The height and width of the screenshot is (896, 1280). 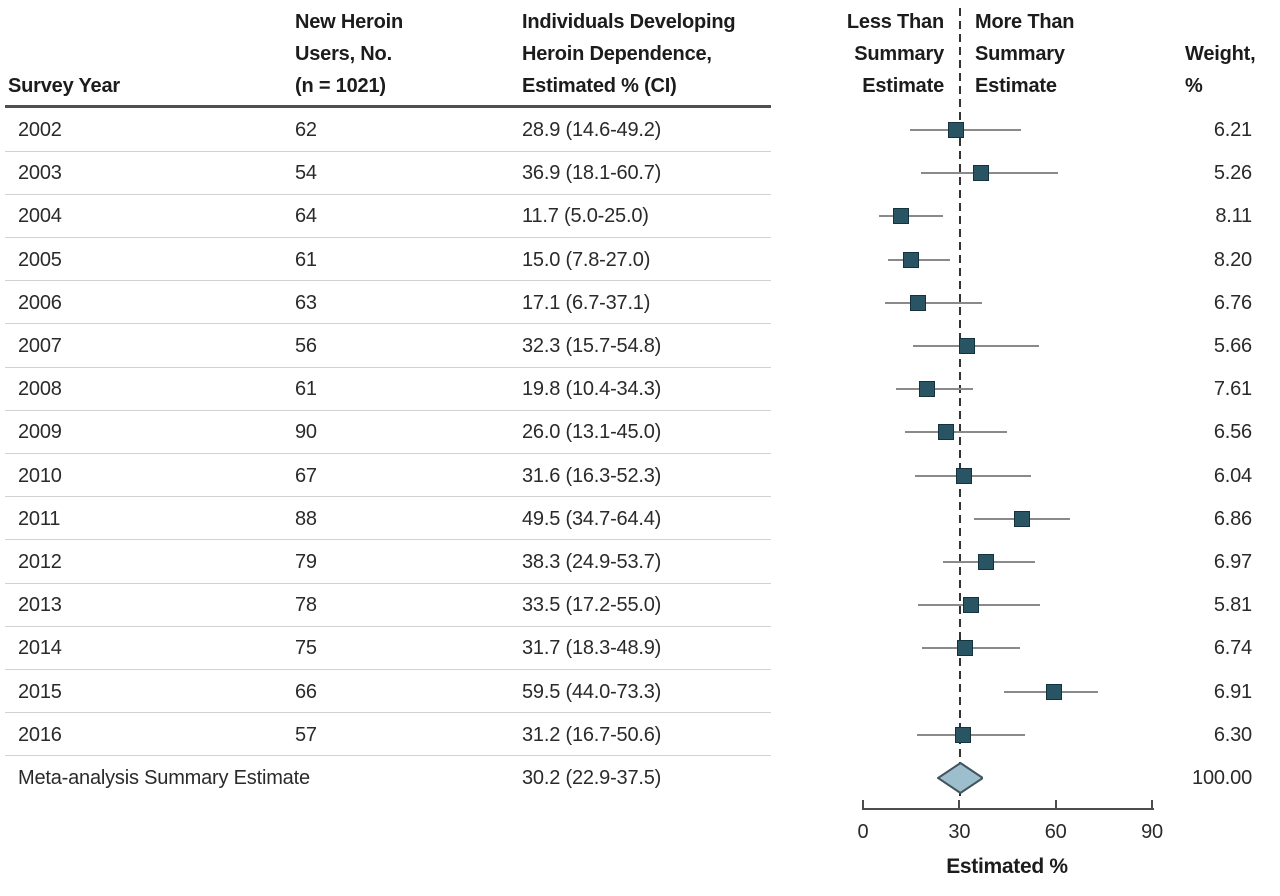 What do you see at coordinates (1233, 216) in the screenshot?
I see `study-weight: 8.11` at bounding box center [1233, 216].